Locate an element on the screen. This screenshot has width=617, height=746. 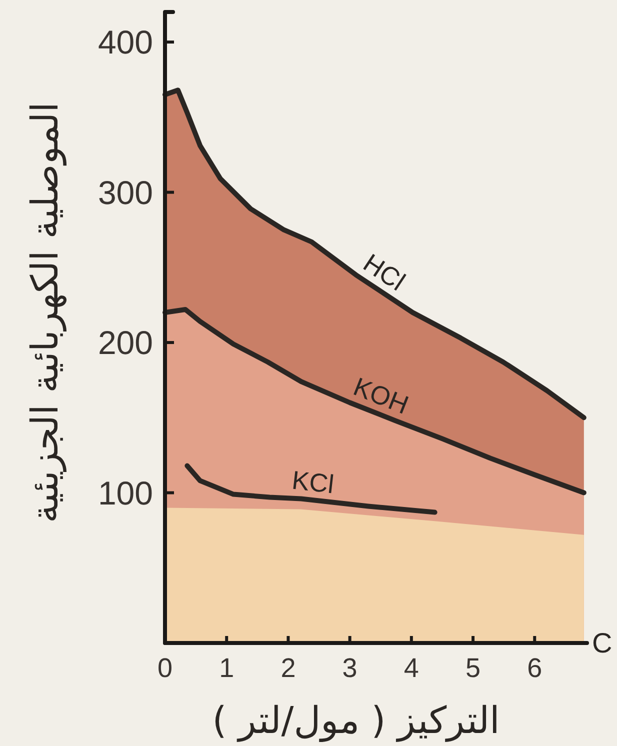
xtick-label: 6 is located at coordinates (534, 668).